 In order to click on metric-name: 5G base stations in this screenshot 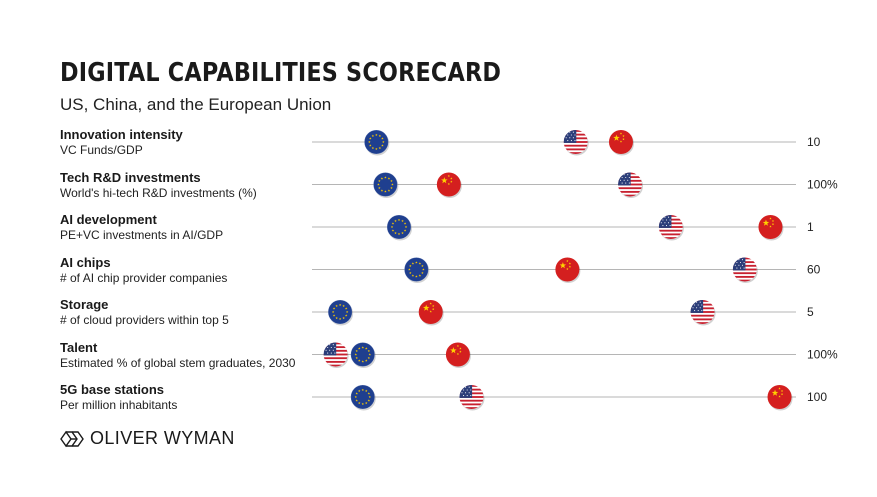, I will do `click(112, 389)`.